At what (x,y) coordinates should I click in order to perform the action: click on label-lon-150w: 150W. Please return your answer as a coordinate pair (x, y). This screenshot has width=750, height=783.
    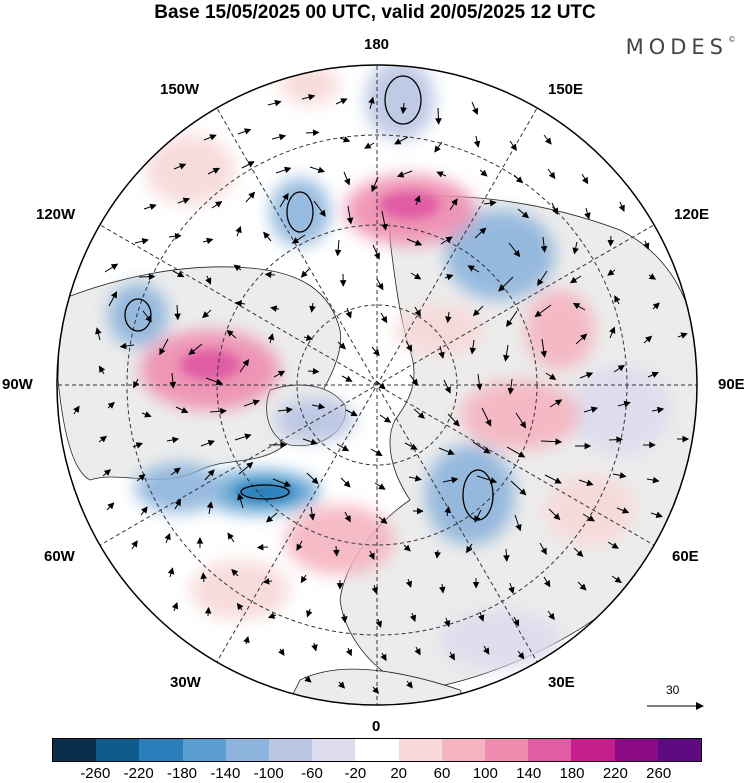
    Looking at the image, I should click on (180, 89).